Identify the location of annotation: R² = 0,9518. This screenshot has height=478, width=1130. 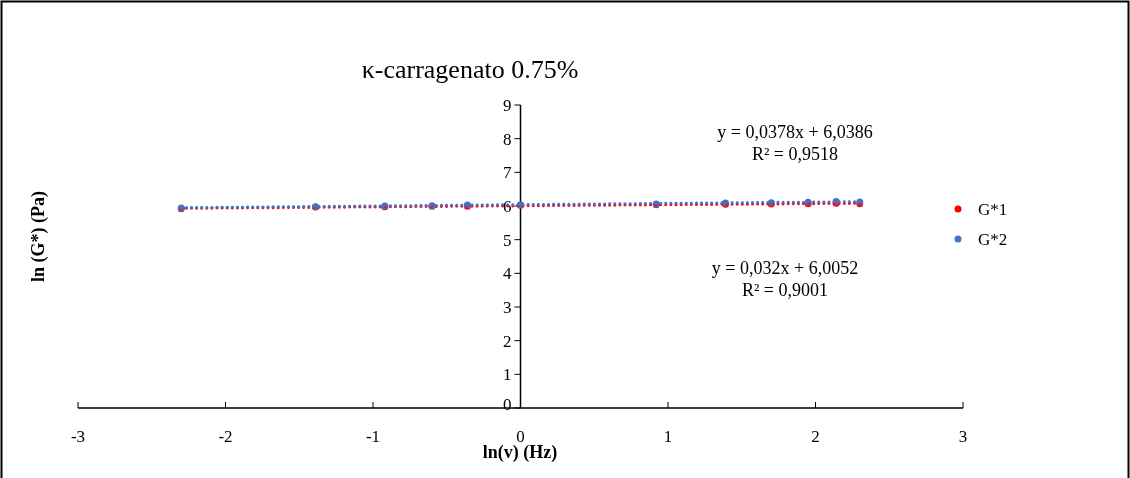
(795, 154).